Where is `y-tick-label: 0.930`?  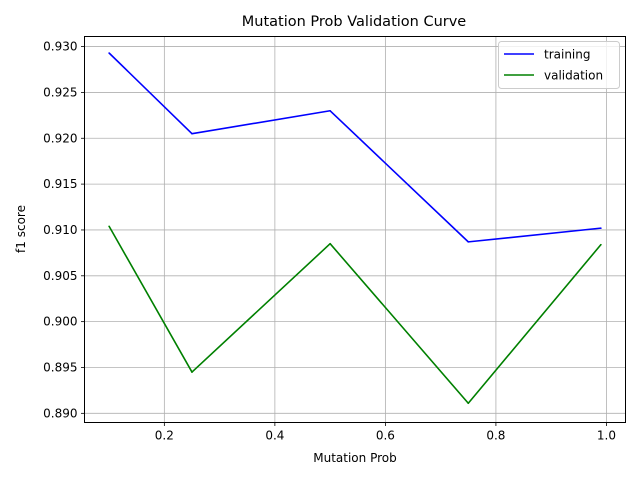
y-tick-label: 0.930 is located at coordinates (60, 47).